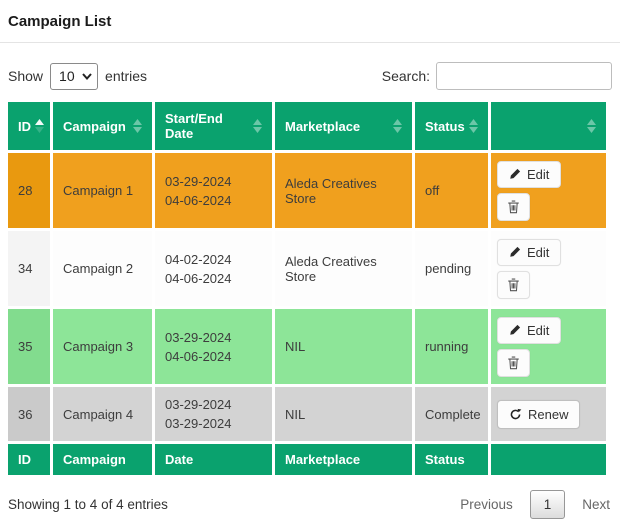 This screenshot has width=620, height=527. Describe the element at coordinates (310, 76) in the screenshot. I see `table-controls: Show 10 entries Search:` at that location.